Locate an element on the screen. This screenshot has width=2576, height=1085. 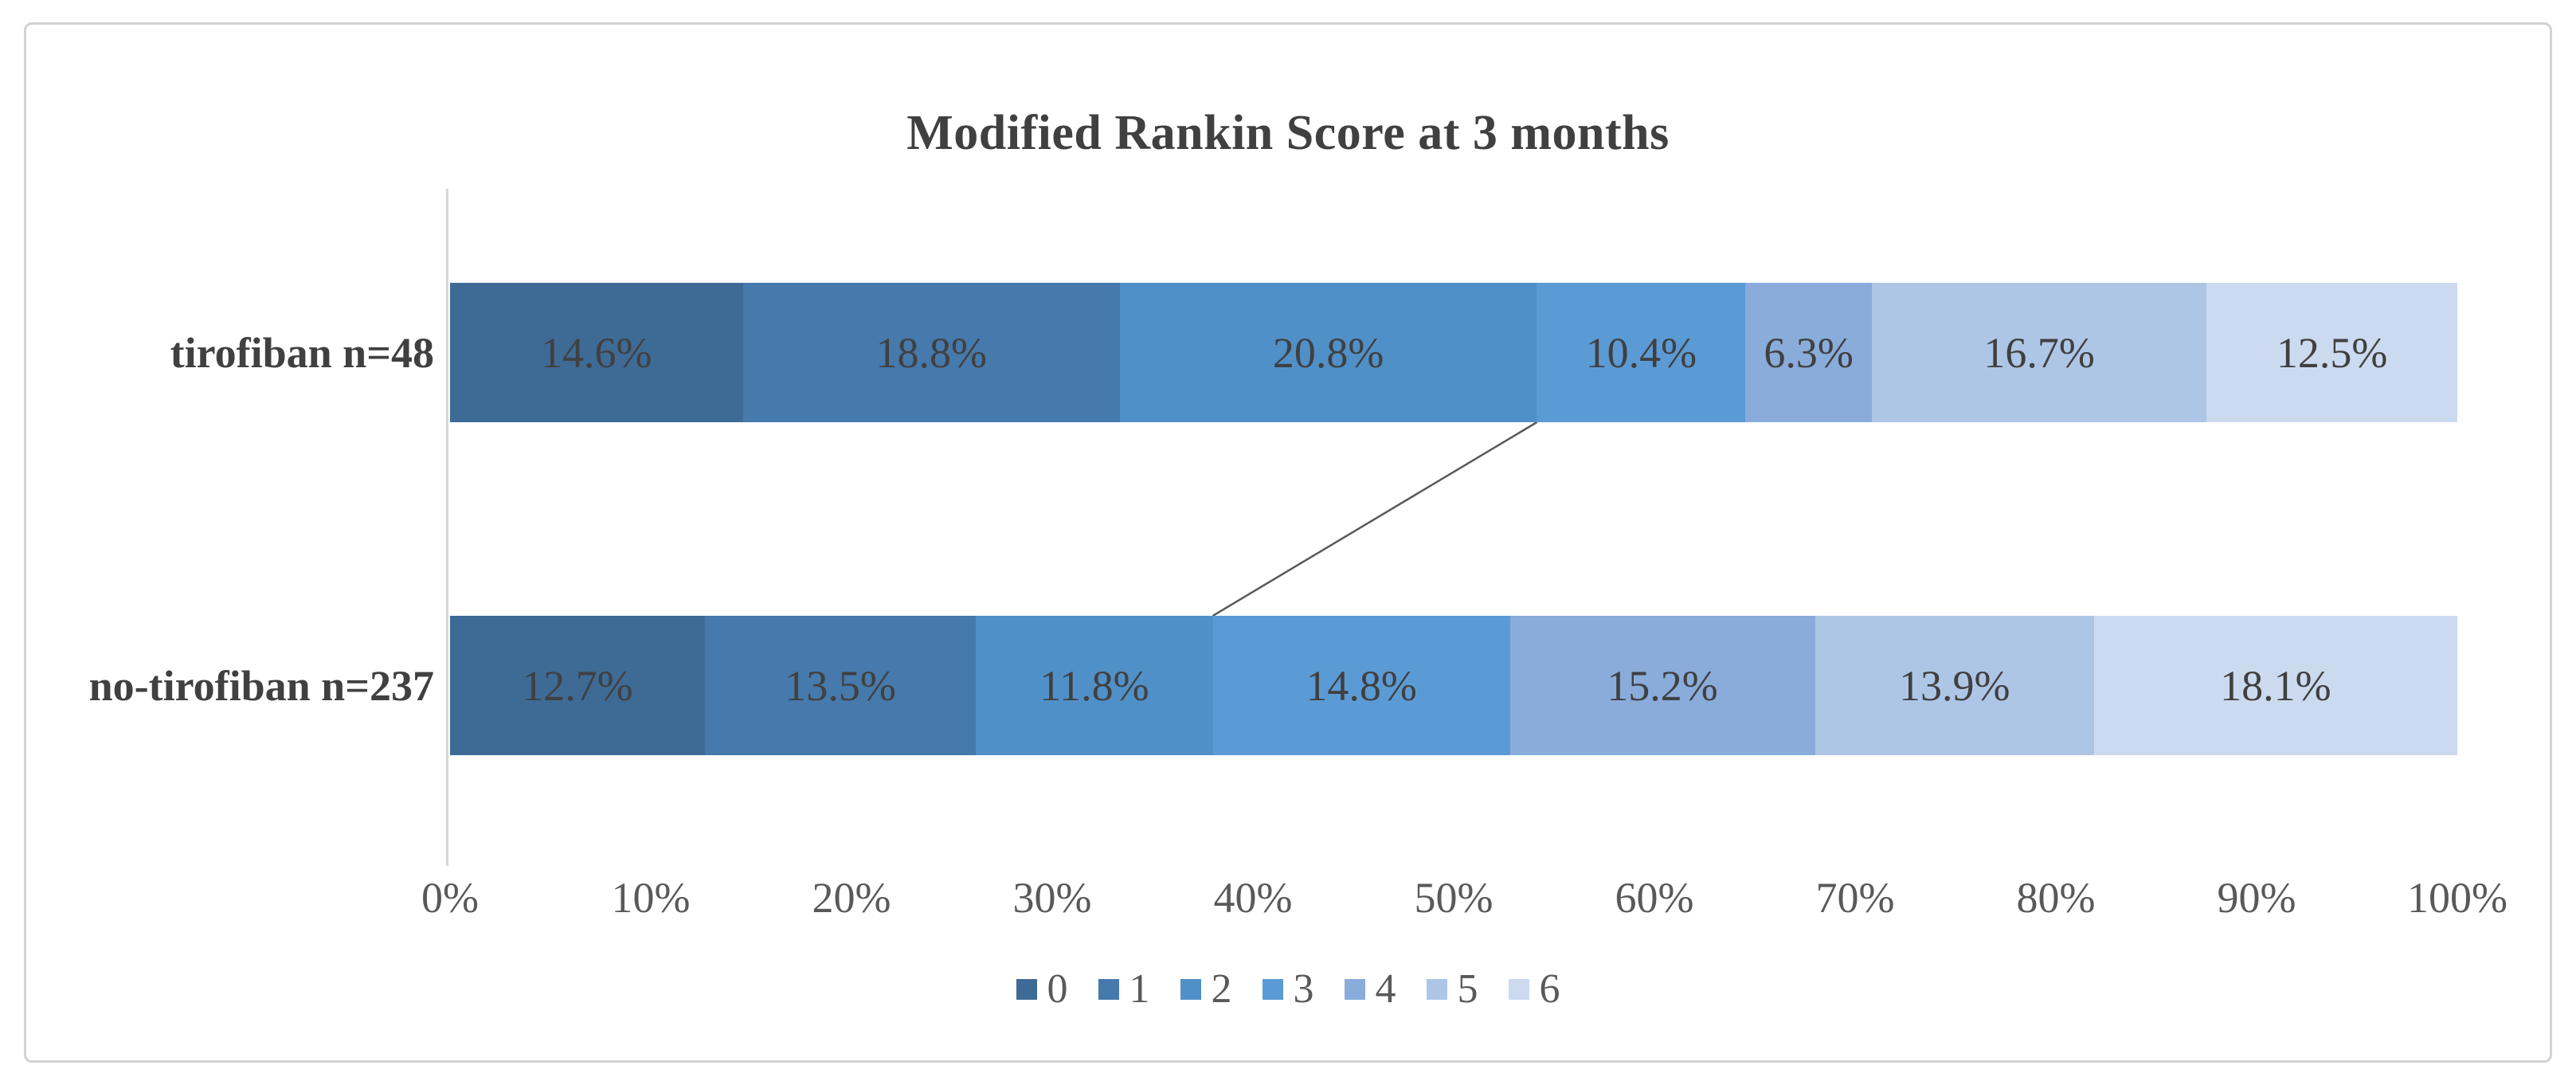
bar-segment: 18.8% is located at coordinates (931, 352).